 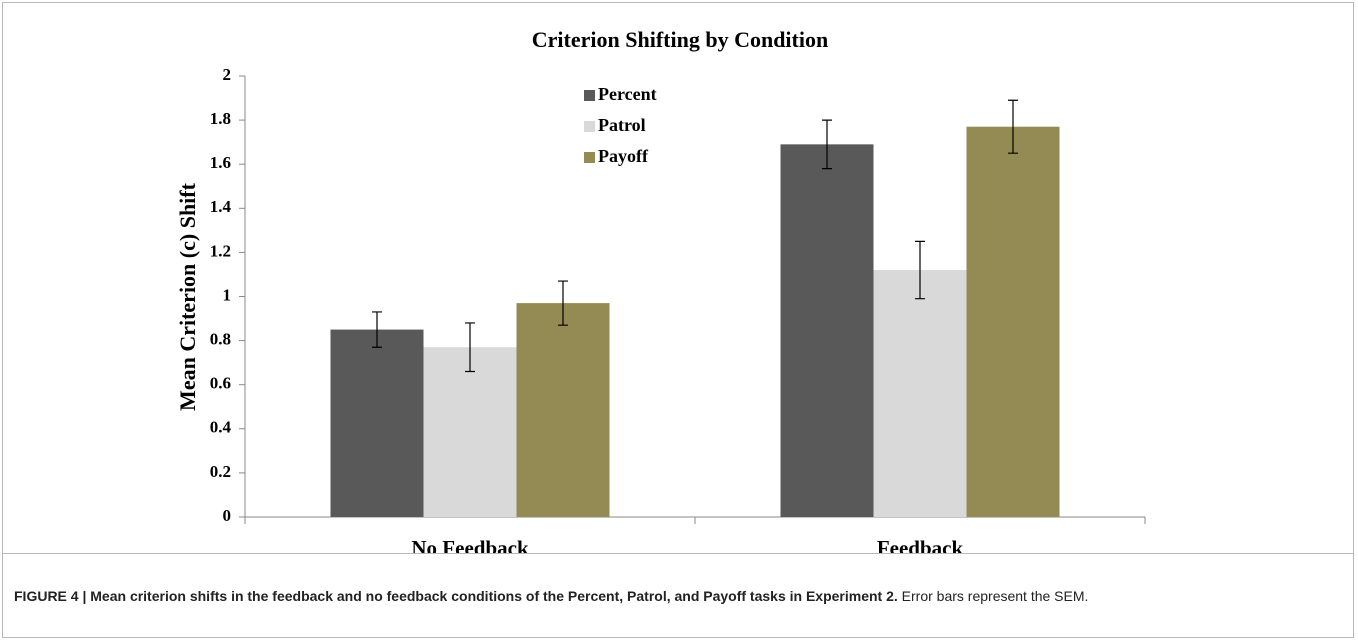 I want to click on y-tick-label: 0, so click(x=227, y=515).